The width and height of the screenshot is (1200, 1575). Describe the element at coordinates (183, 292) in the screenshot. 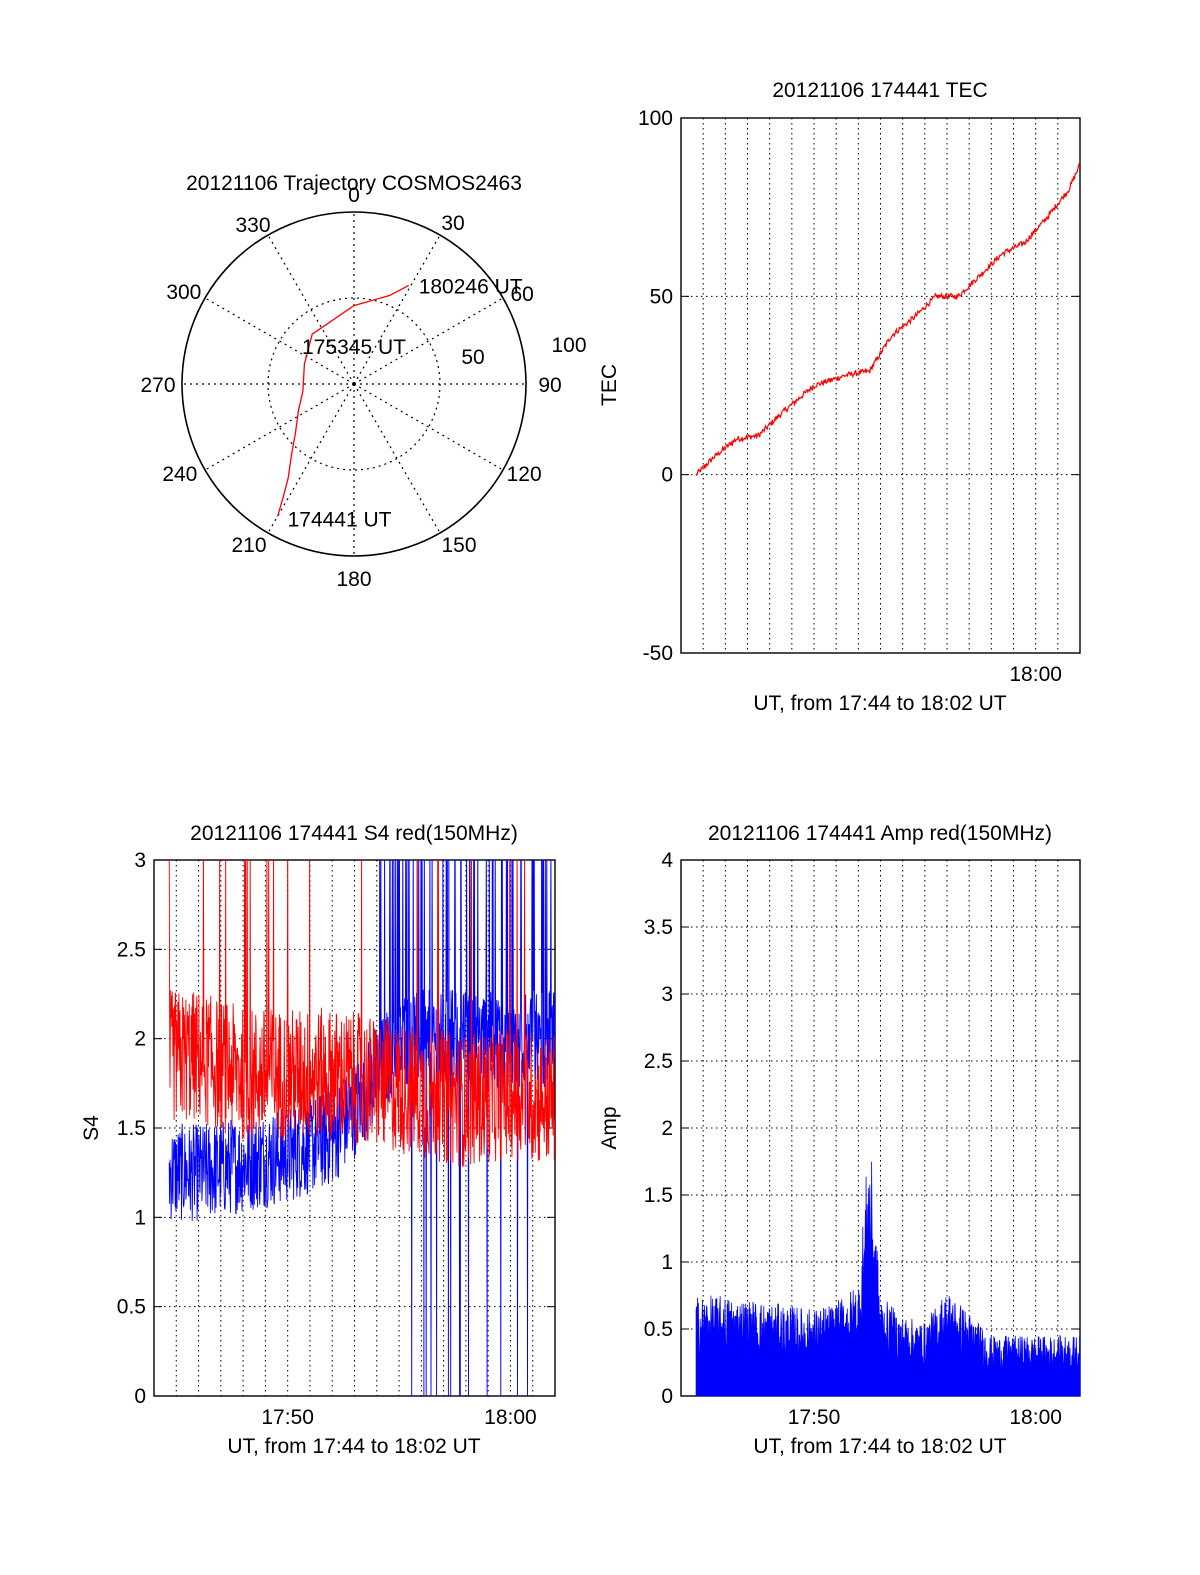

I see `angle-label: 300` at that location.